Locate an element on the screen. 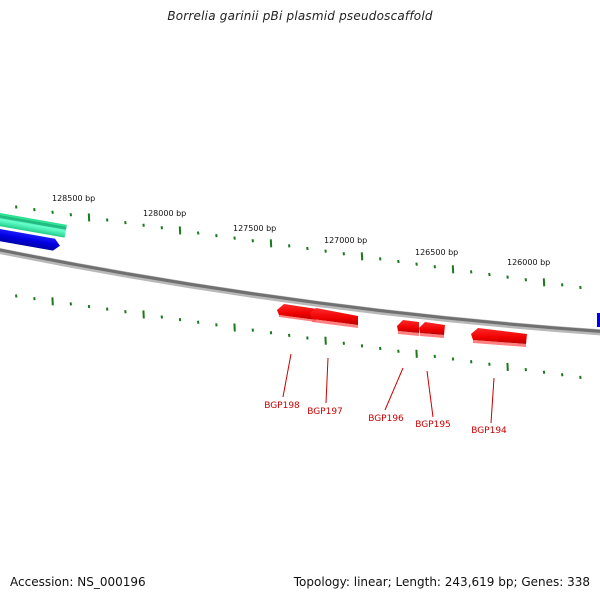  ruler-label: 127000 bp is located at coordinates (345, 240).